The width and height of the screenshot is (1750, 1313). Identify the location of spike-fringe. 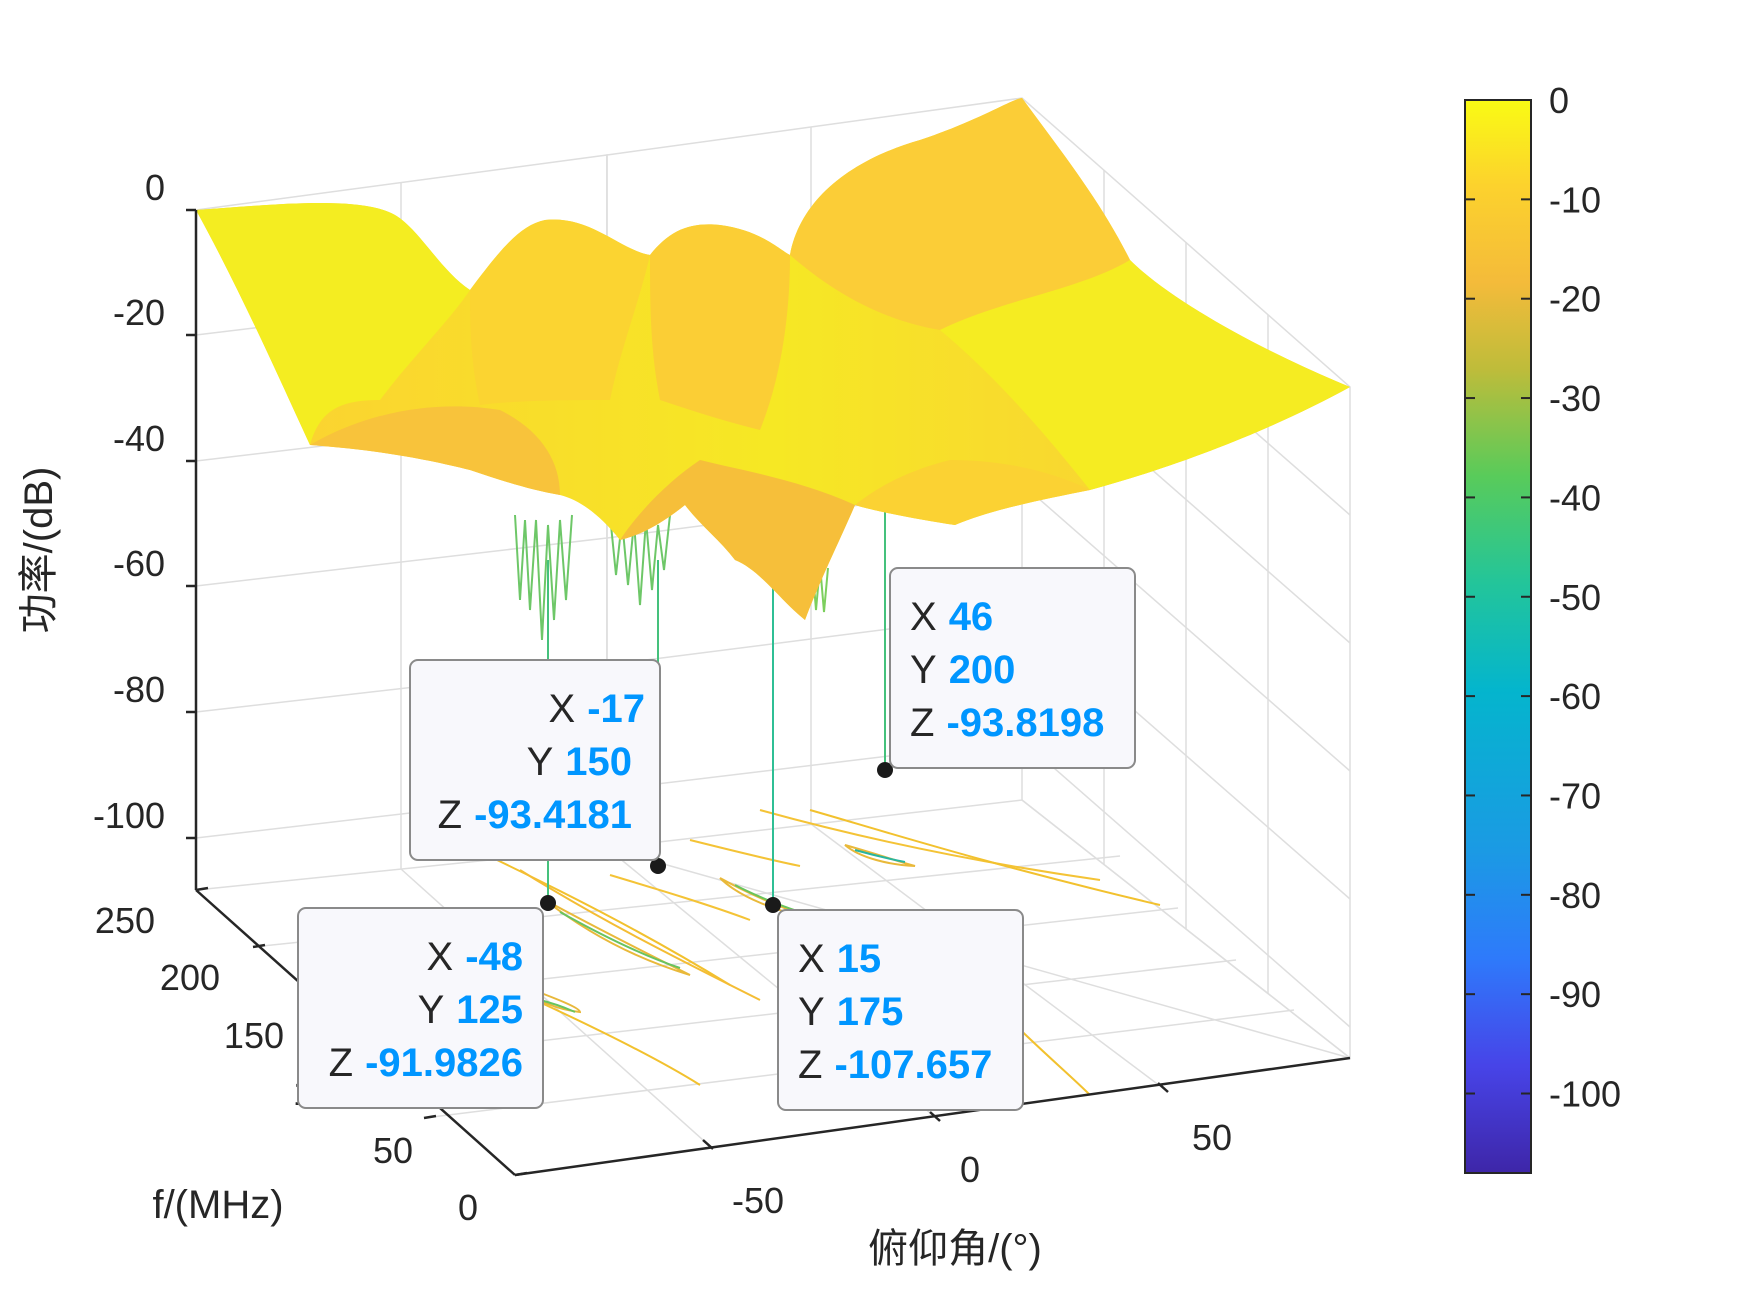
(543, 577).